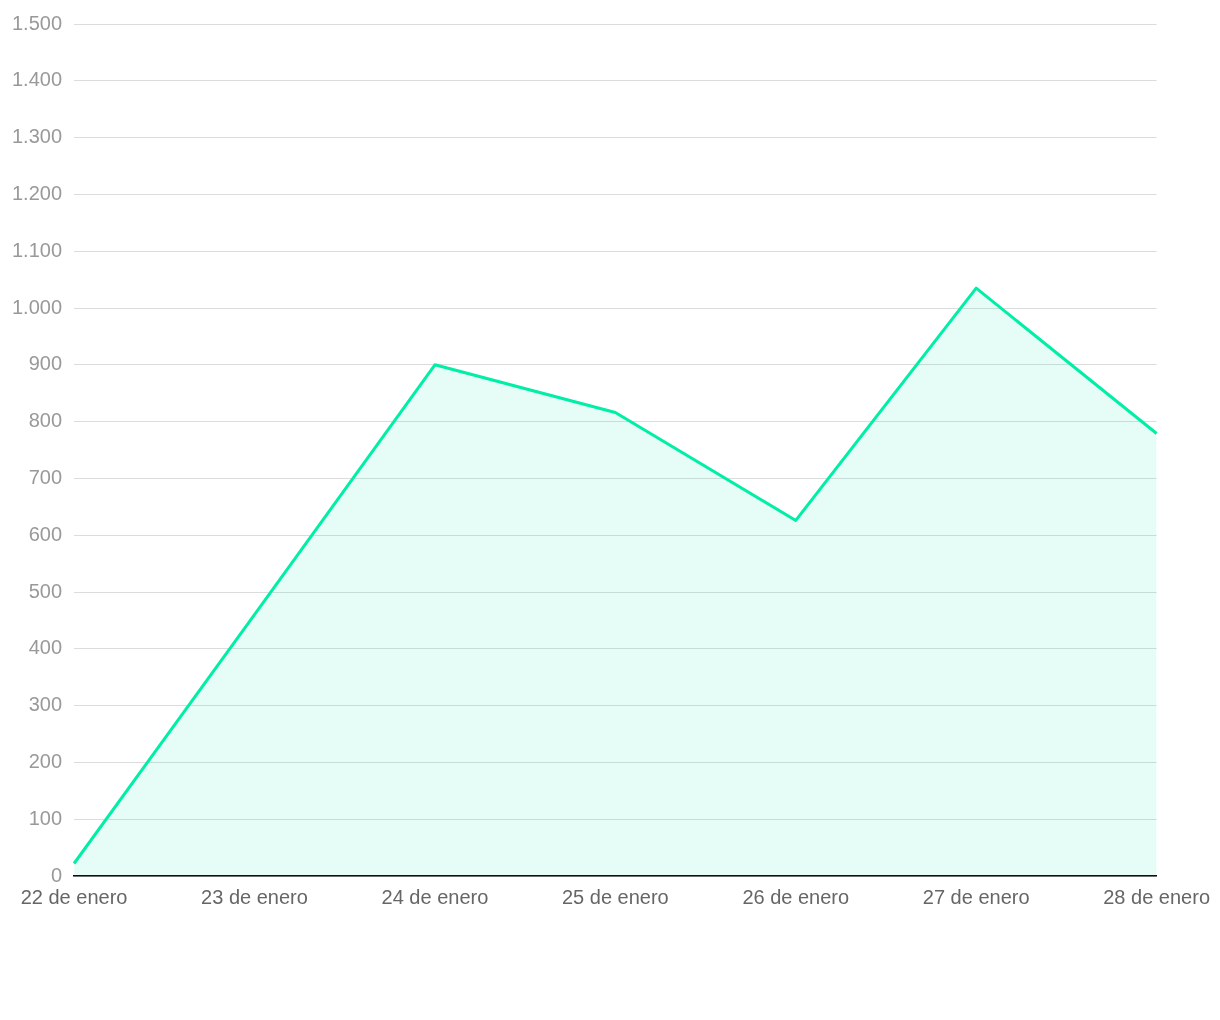 This screenshot has width=1220, height=1020. What do you see at coordinates (37, 306) in the screenshot?
I see `y-tick-label: 1.000` at bounding box center [37, 306].